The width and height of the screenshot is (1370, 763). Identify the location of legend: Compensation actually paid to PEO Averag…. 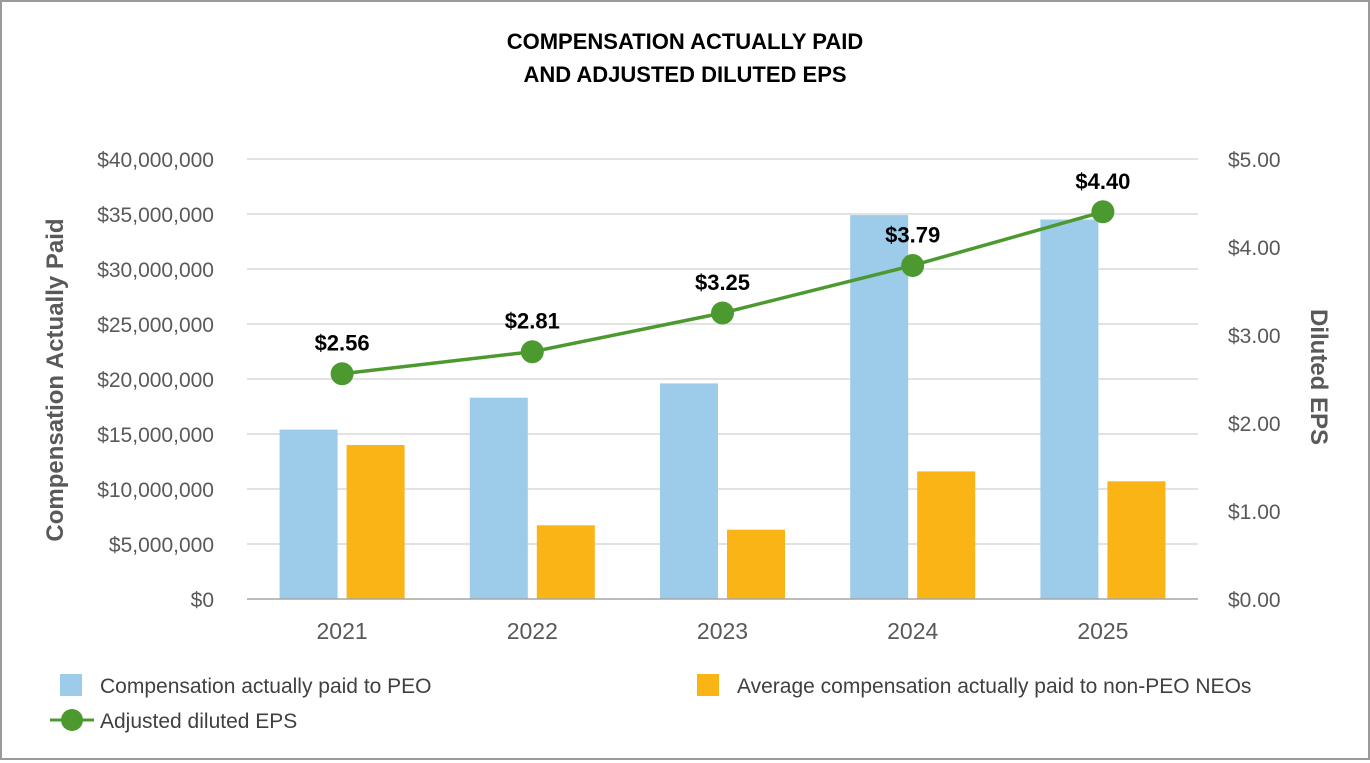
(650, 703).